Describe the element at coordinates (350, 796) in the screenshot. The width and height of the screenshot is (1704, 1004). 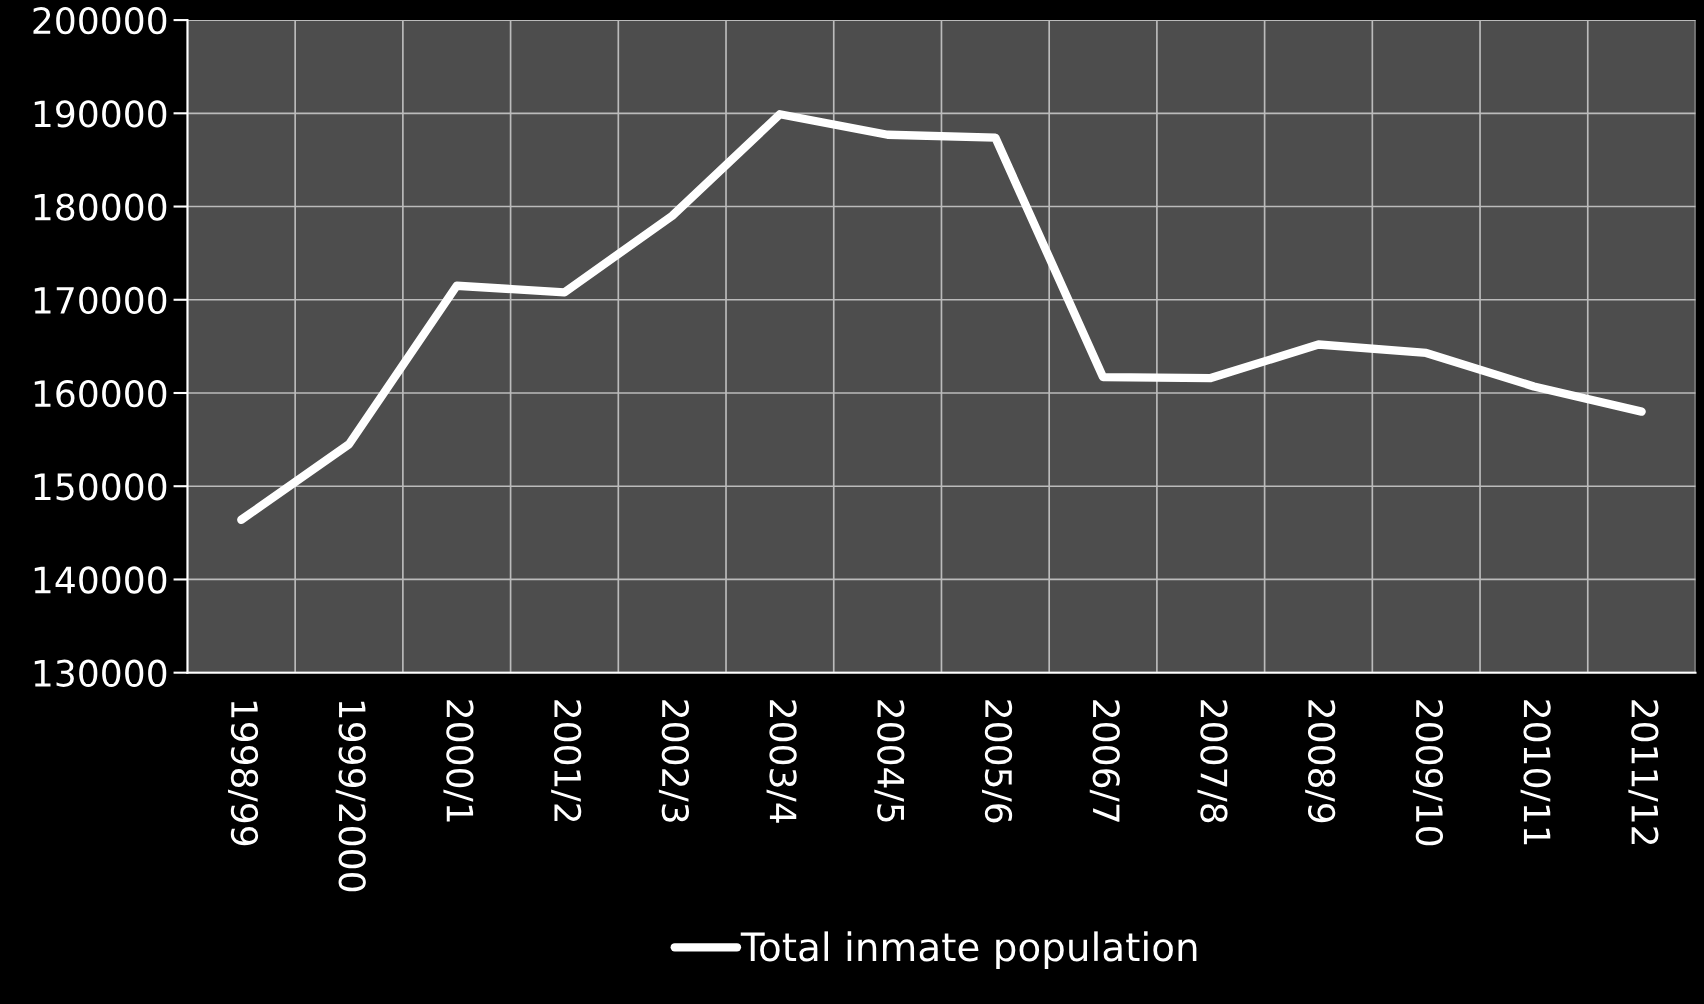
I see `x-tick-label: 1999/2000` at that location.